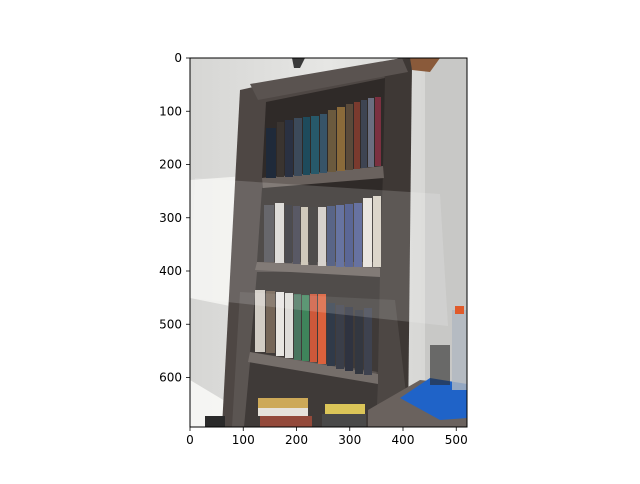 The width and height of the screenshot is (640, 484). What do you see at coordinates (327, 437) in the screenshot?
I see `x-axis: 0 100 200 300 400 500` at bounding box center [327, 437].